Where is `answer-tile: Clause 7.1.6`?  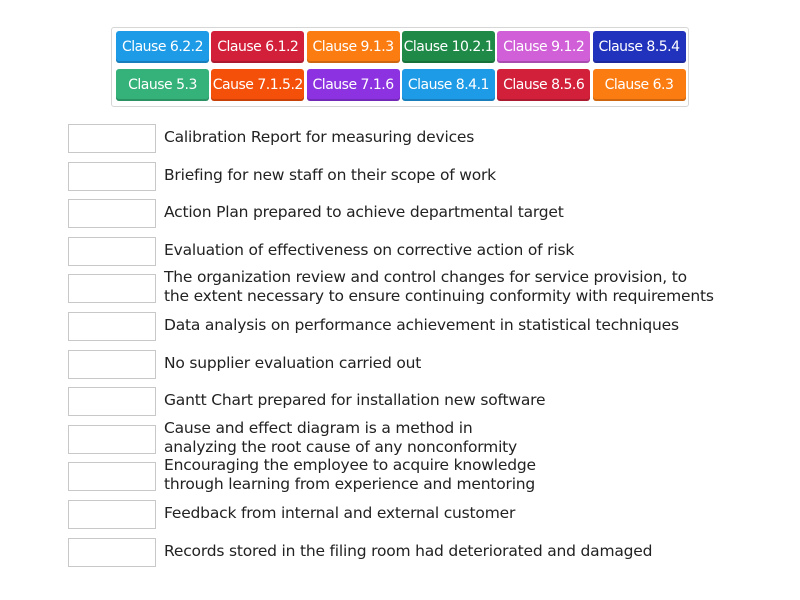
answer-tile: Clause 7.1.6 is located at coordinates (353, 85).